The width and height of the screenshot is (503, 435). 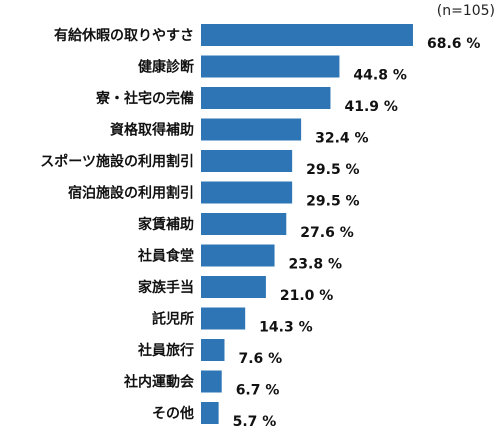 I want to click on category-label: 資格取得補助, so click(x=152, y=130).